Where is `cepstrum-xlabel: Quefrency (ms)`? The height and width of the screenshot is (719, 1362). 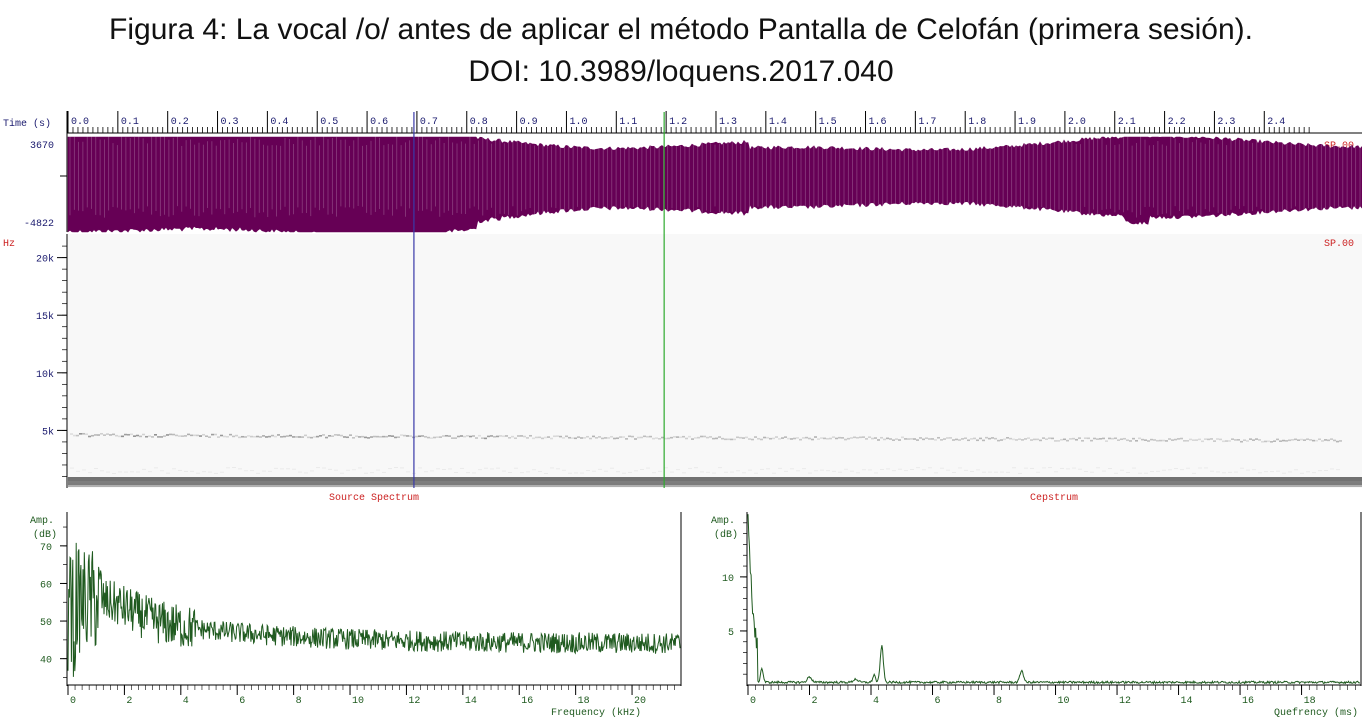 cepstrum-xlabel: Quefrency (ms) is located at coordinates (1316, 713).